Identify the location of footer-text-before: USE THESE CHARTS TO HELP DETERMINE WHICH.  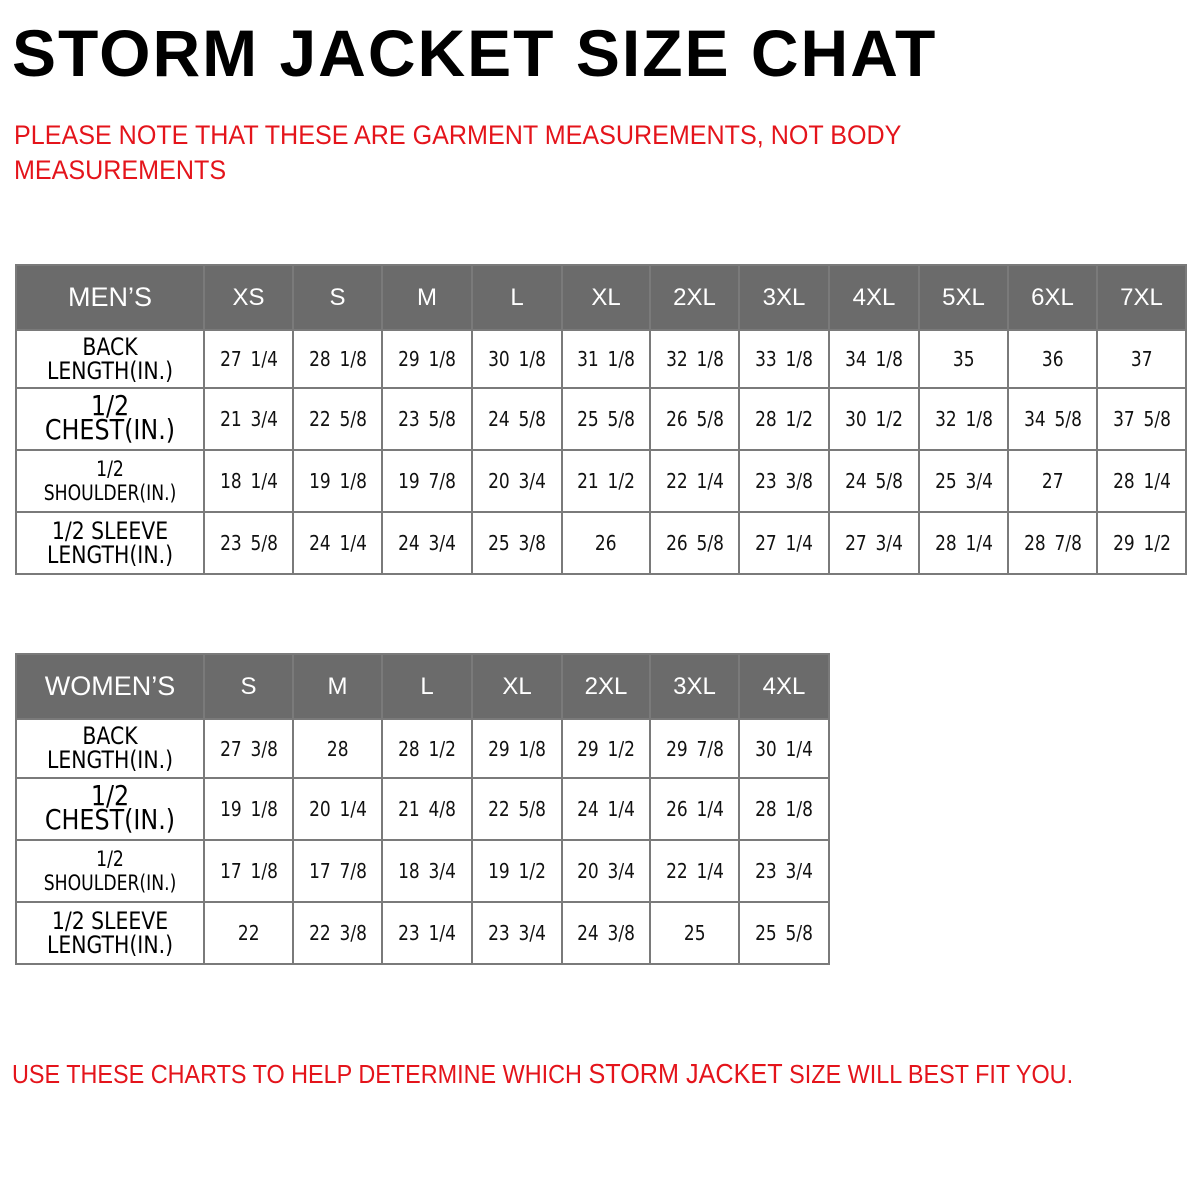
(300, 1074).